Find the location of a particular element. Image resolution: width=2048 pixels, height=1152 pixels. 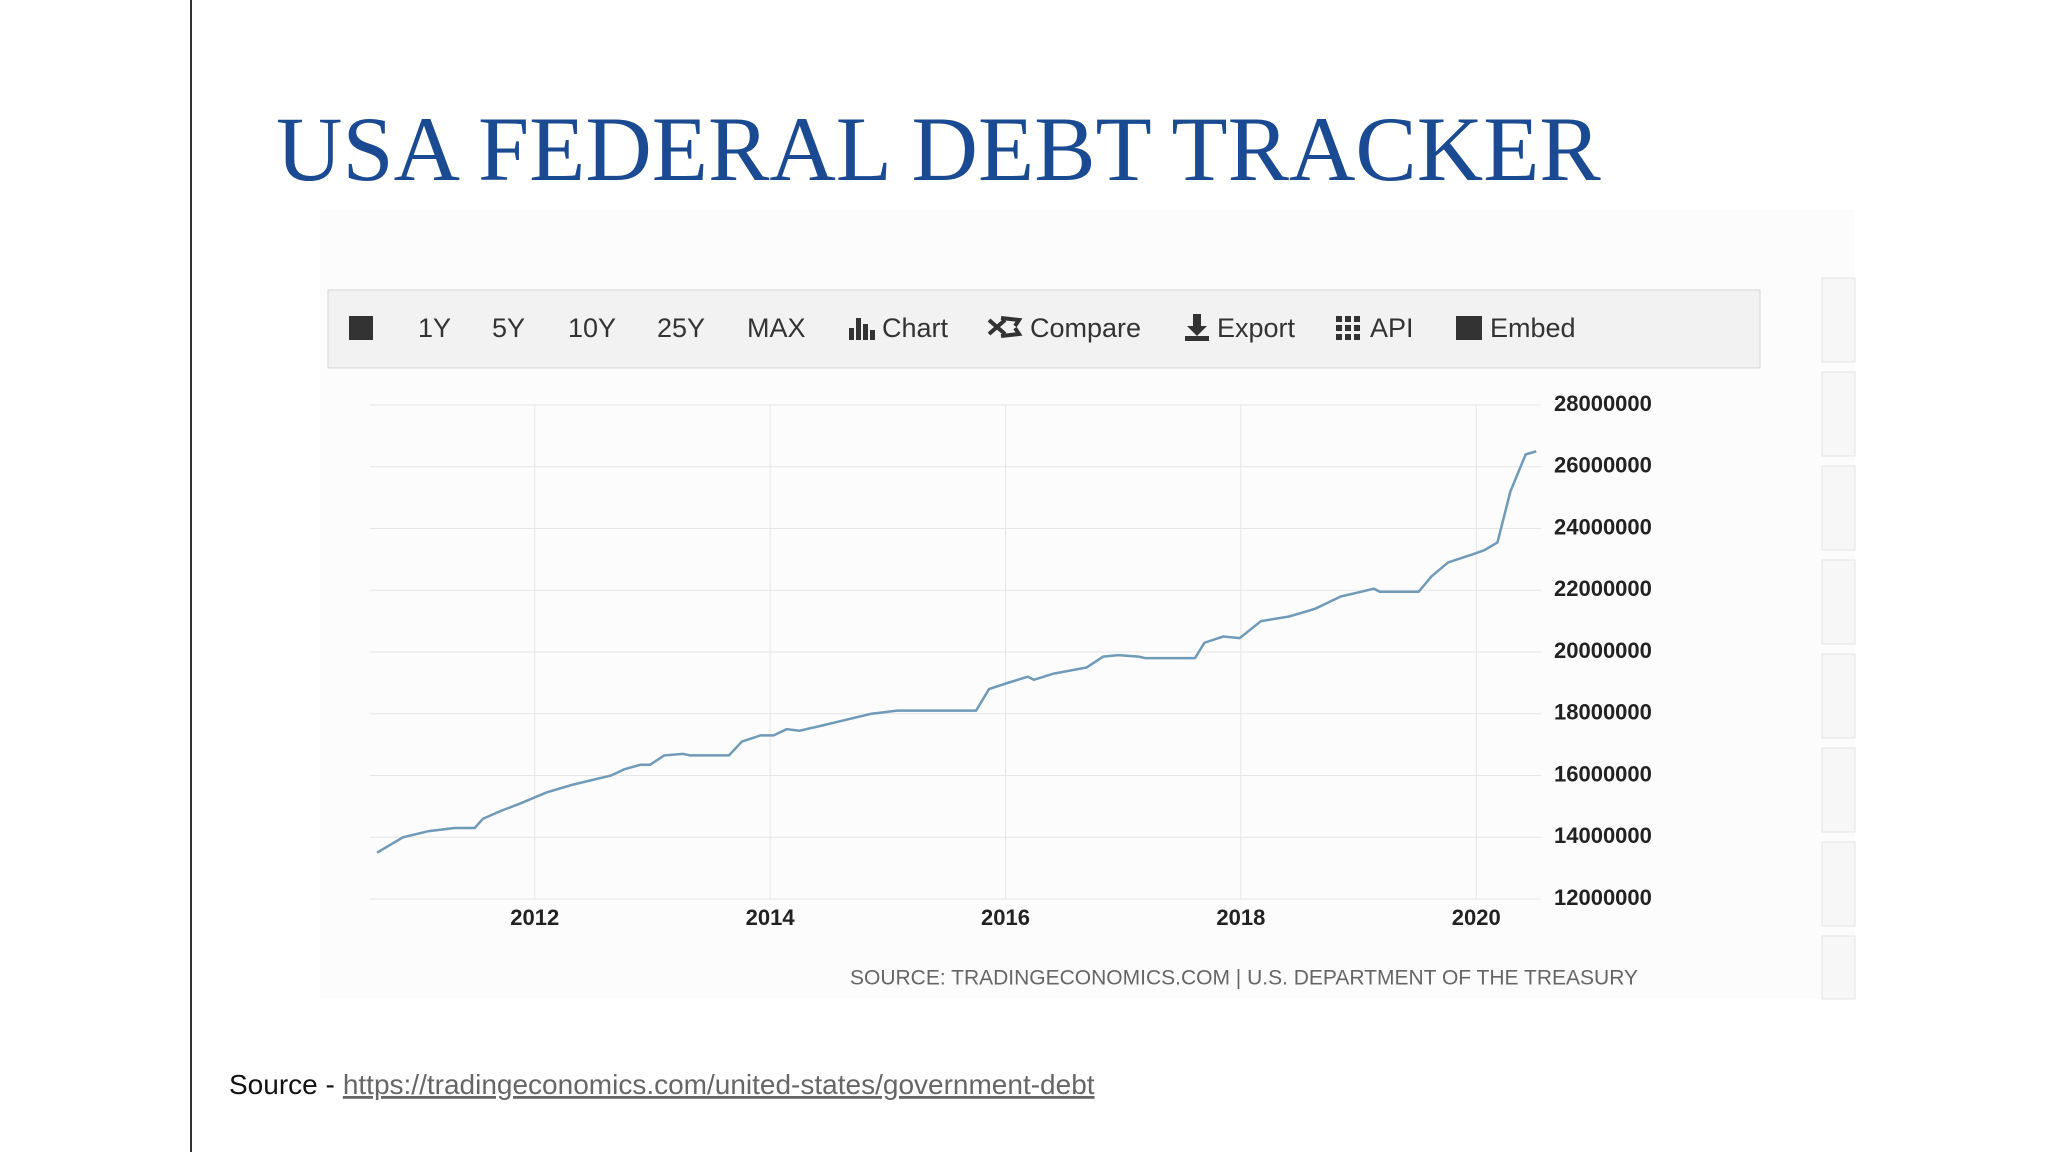

toolbar-icons is located at coordinates (915, 327).